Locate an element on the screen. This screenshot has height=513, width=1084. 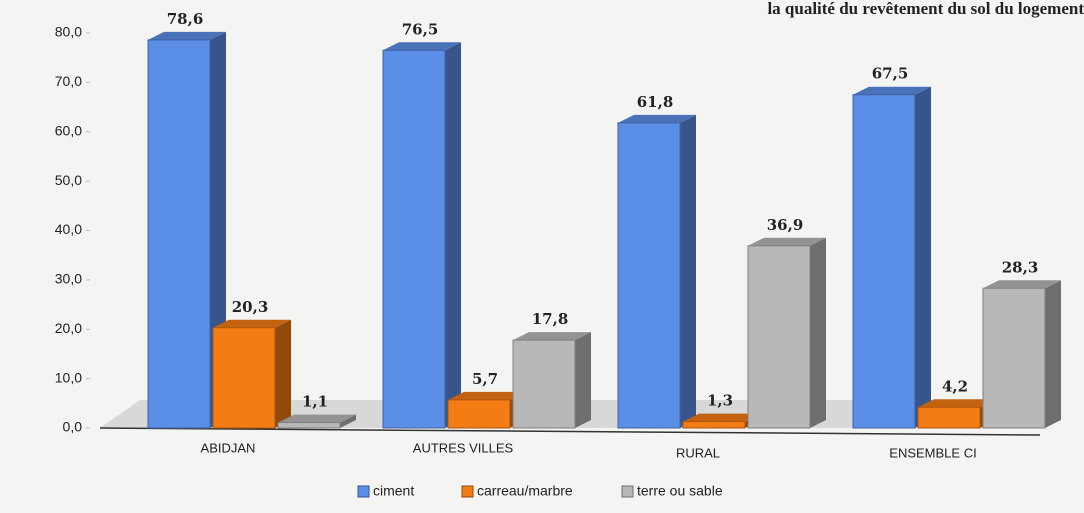
y-tick-label: 10,0 is located at coordinates (68, 377).